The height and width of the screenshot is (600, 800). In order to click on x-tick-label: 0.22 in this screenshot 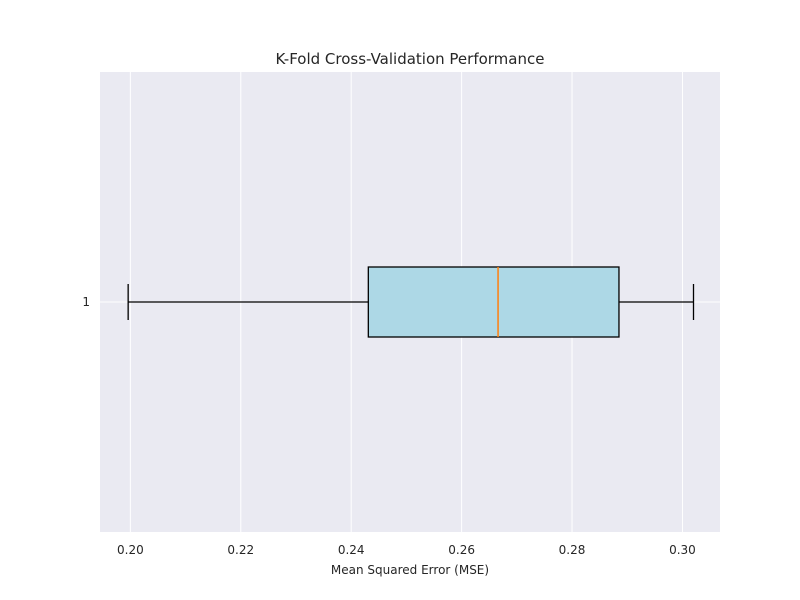, I will do `click(240, 550)`.